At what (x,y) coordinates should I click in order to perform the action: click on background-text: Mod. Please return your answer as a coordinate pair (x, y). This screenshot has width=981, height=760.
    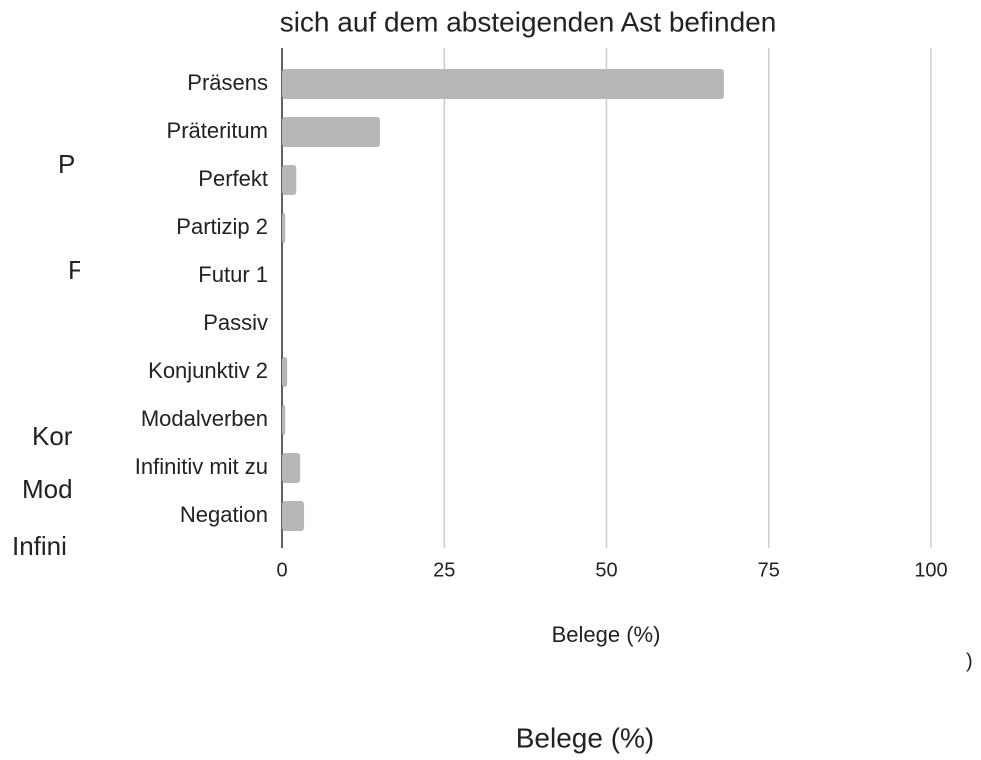
    Looking at the image, I should click on (47, 489).